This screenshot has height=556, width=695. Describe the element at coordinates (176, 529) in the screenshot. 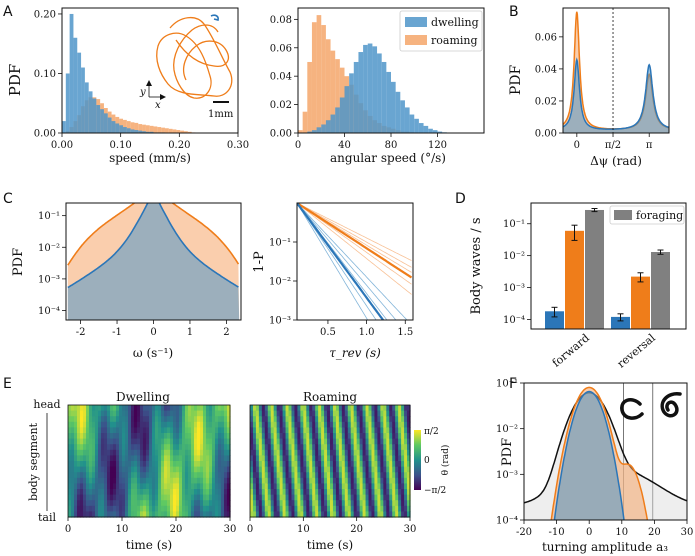

I see `x-tick-label: 20` at that location.